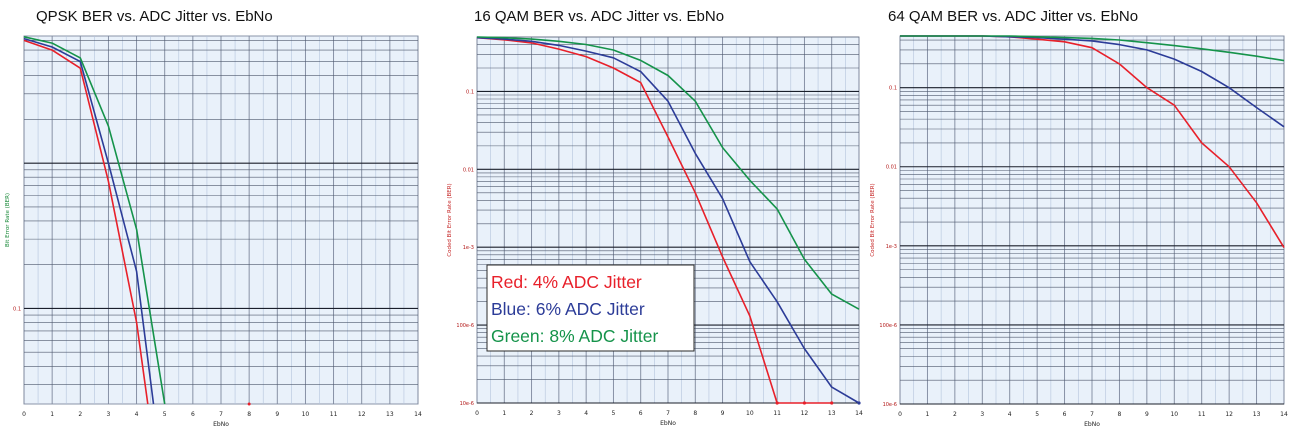  I want to click on y-tick-labels: 0.1, so click(17, 309).